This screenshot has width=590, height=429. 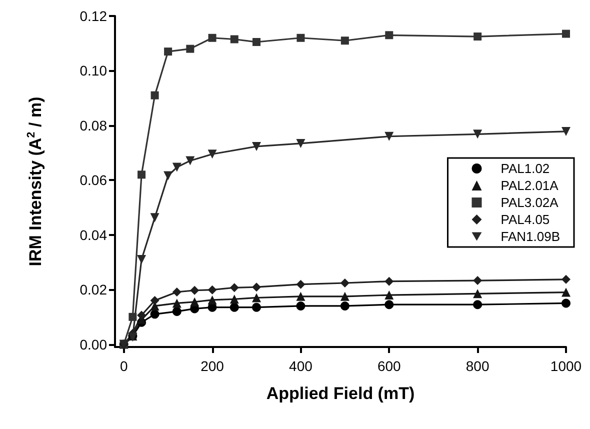 What do you see at coordinates (530, 236) in the screenshot?
I see `legend-label: FAN1.09B` at bounding box center [530, 236].